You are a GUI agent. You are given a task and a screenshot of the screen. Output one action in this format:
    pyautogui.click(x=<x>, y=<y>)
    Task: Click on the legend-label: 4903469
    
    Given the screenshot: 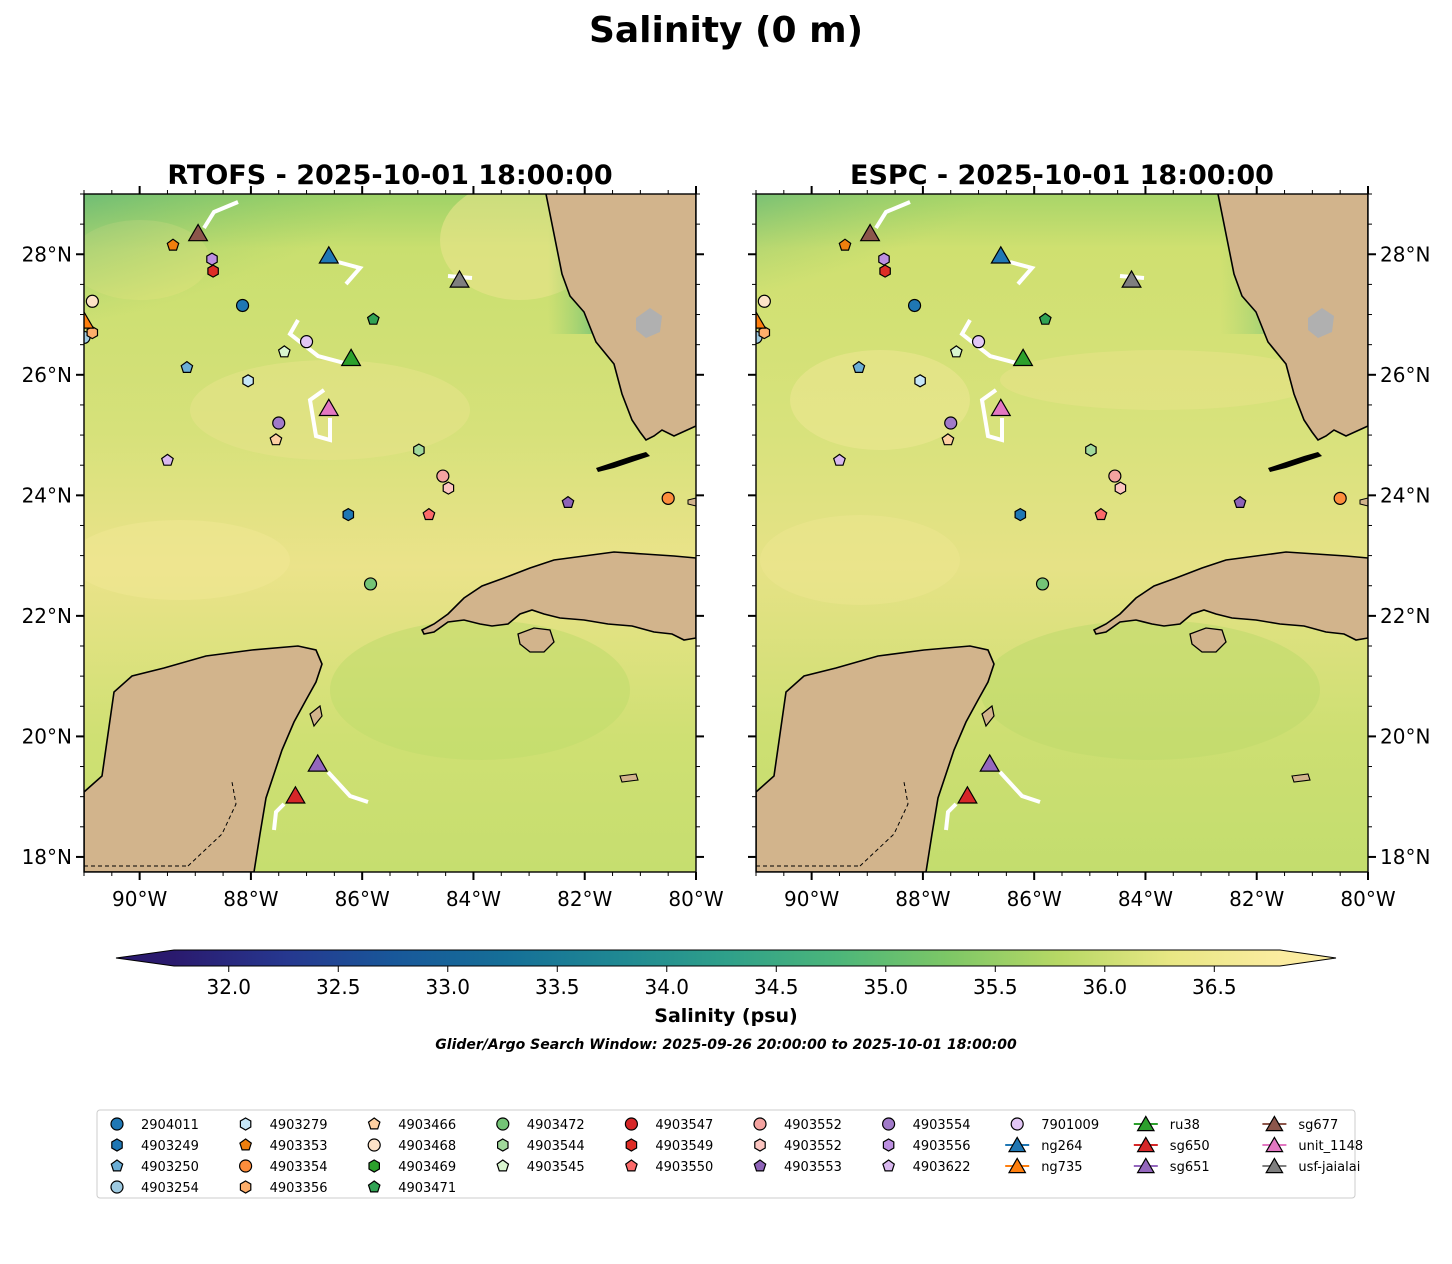 What is the action you would take?
    pyautogui.click(x=427, y=1167)
    